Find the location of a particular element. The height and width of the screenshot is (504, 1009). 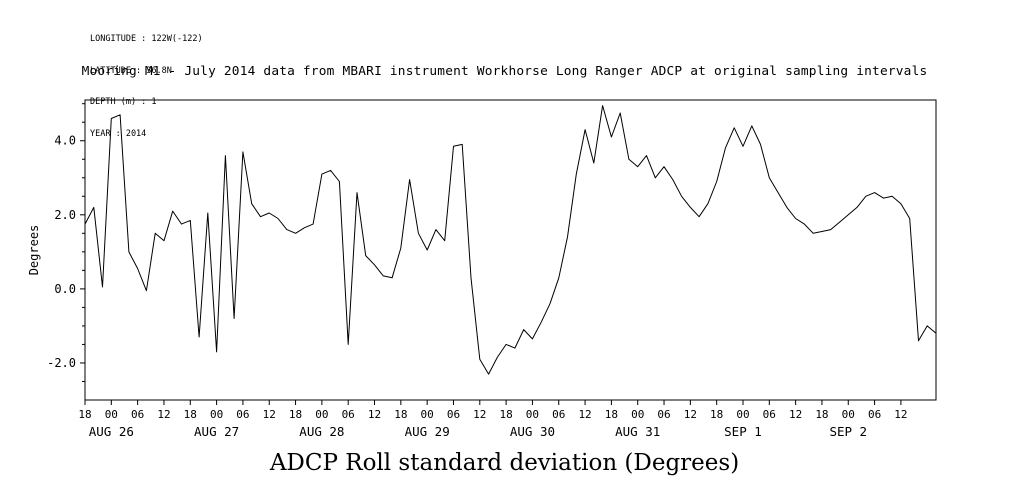

x-date-label: AUG 30 is located at coordinates (532, 431).